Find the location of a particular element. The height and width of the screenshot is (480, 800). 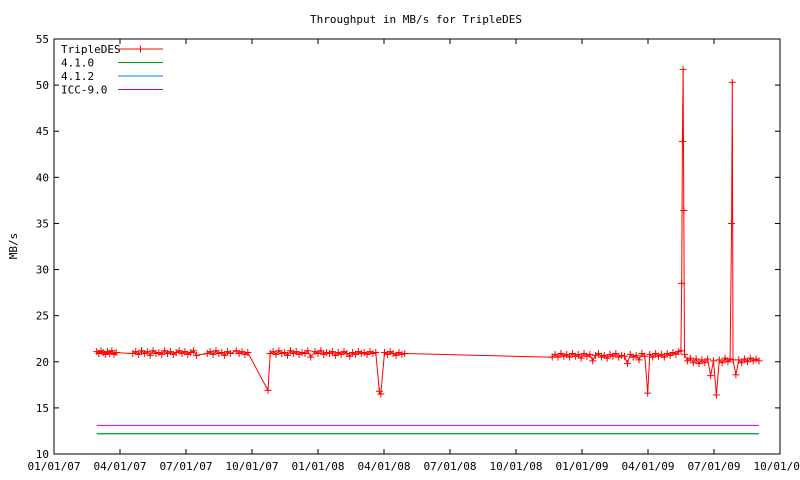

y-axis-label: MB/s is located at coordinates (13, 246).